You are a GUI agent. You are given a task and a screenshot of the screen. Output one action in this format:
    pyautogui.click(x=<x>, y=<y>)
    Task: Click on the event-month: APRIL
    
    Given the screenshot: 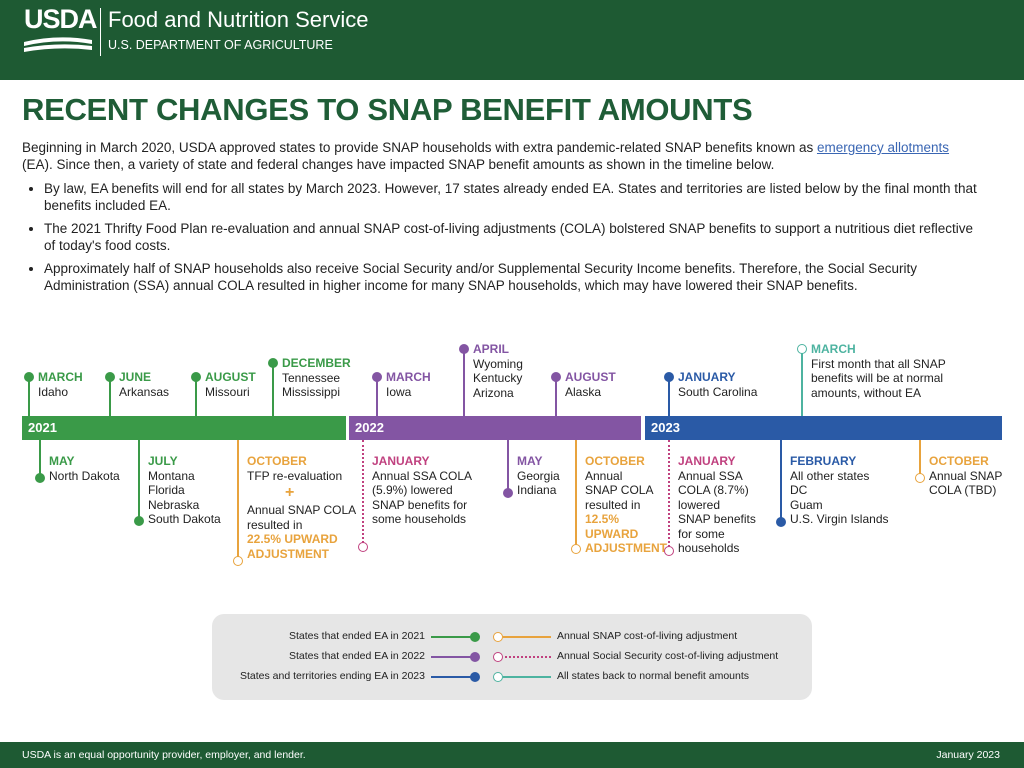 What is the action you would take?
    pyautogui.click(x=491, y=349)
    